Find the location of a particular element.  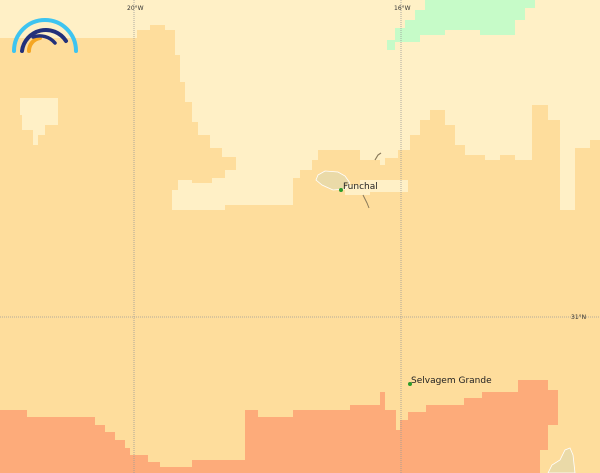

lon-label-16w: 16°W is located at coordinates (402, 8).